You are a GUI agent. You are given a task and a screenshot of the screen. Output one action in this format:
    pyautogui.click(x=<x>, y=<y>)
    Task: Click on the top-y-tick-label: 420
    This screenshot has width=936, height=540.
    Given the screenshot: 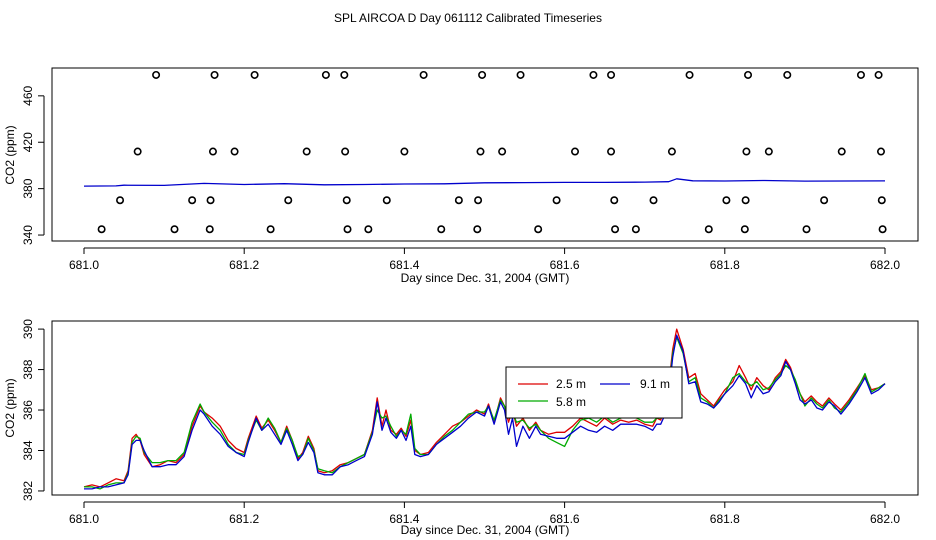 What is the action you would take?
    pyautogui.click(x=28, y=142)
    